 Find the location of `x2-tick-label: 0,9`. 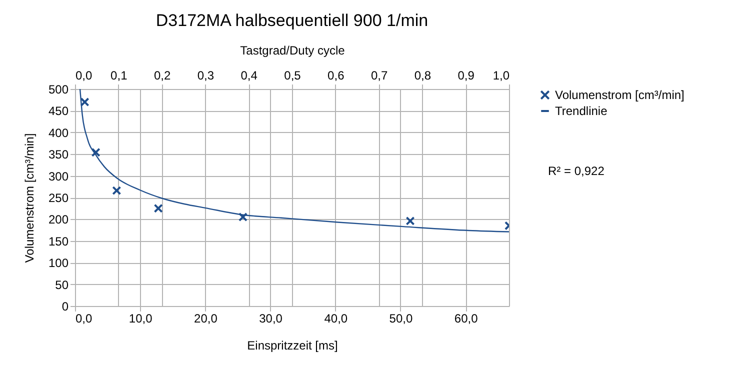

x2-tick-label: 0,9 is located at coordinates (466, 75).